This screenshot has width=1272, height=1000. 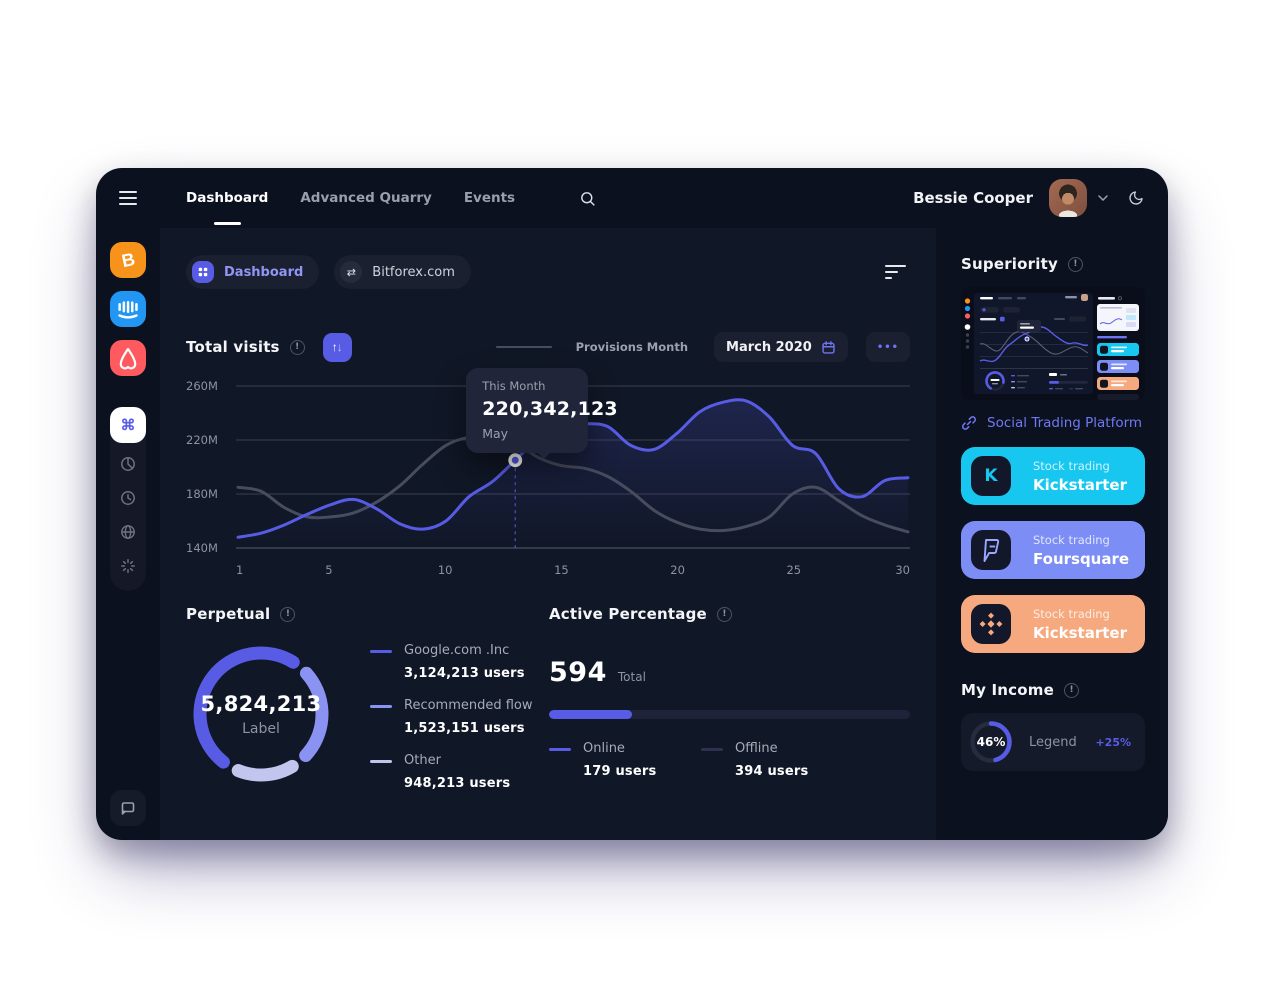 What do you see at coordinates (457, 650) in the screenshot?
I see `legend-name: Google.com .Inc` at bounding box center [457, 650].